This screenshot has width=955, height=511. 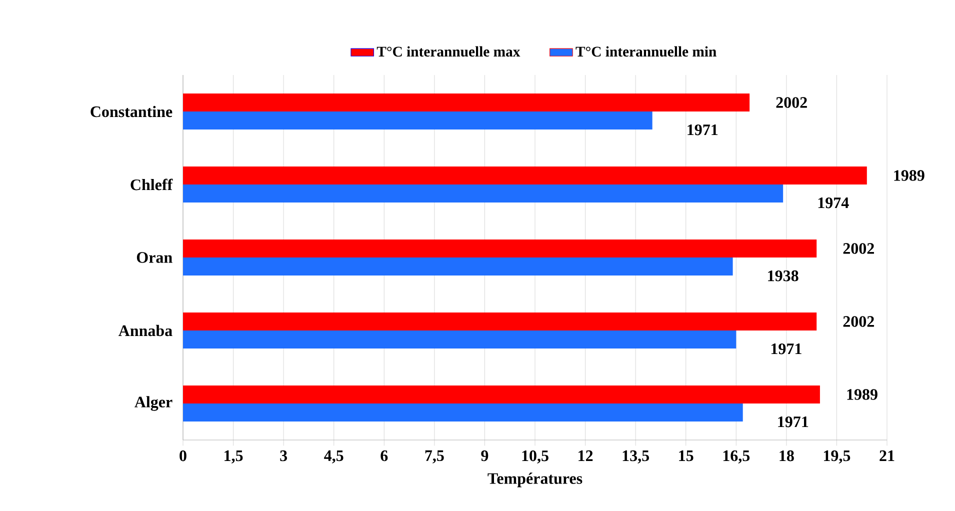 I want to click on x-tick-label: 18, so click(x=787, y=456).